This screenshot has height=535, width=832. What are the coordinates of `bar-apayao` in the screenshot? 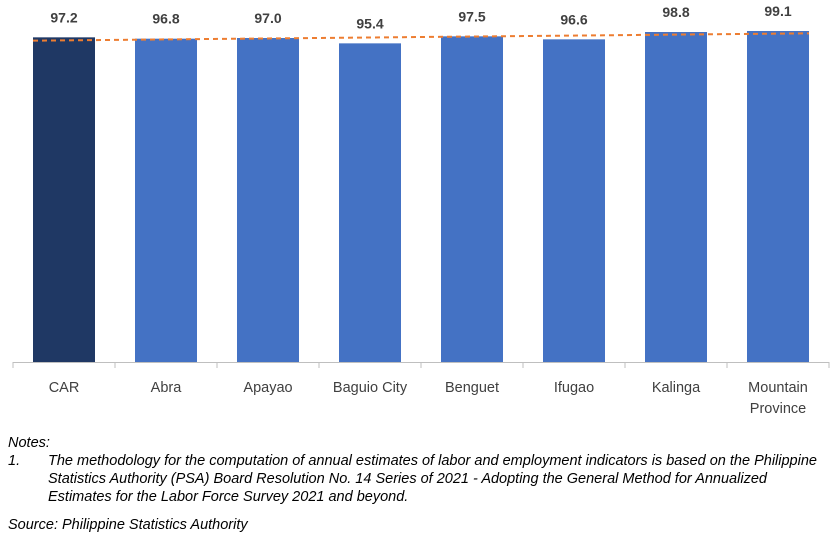 It's located at (268, 200).